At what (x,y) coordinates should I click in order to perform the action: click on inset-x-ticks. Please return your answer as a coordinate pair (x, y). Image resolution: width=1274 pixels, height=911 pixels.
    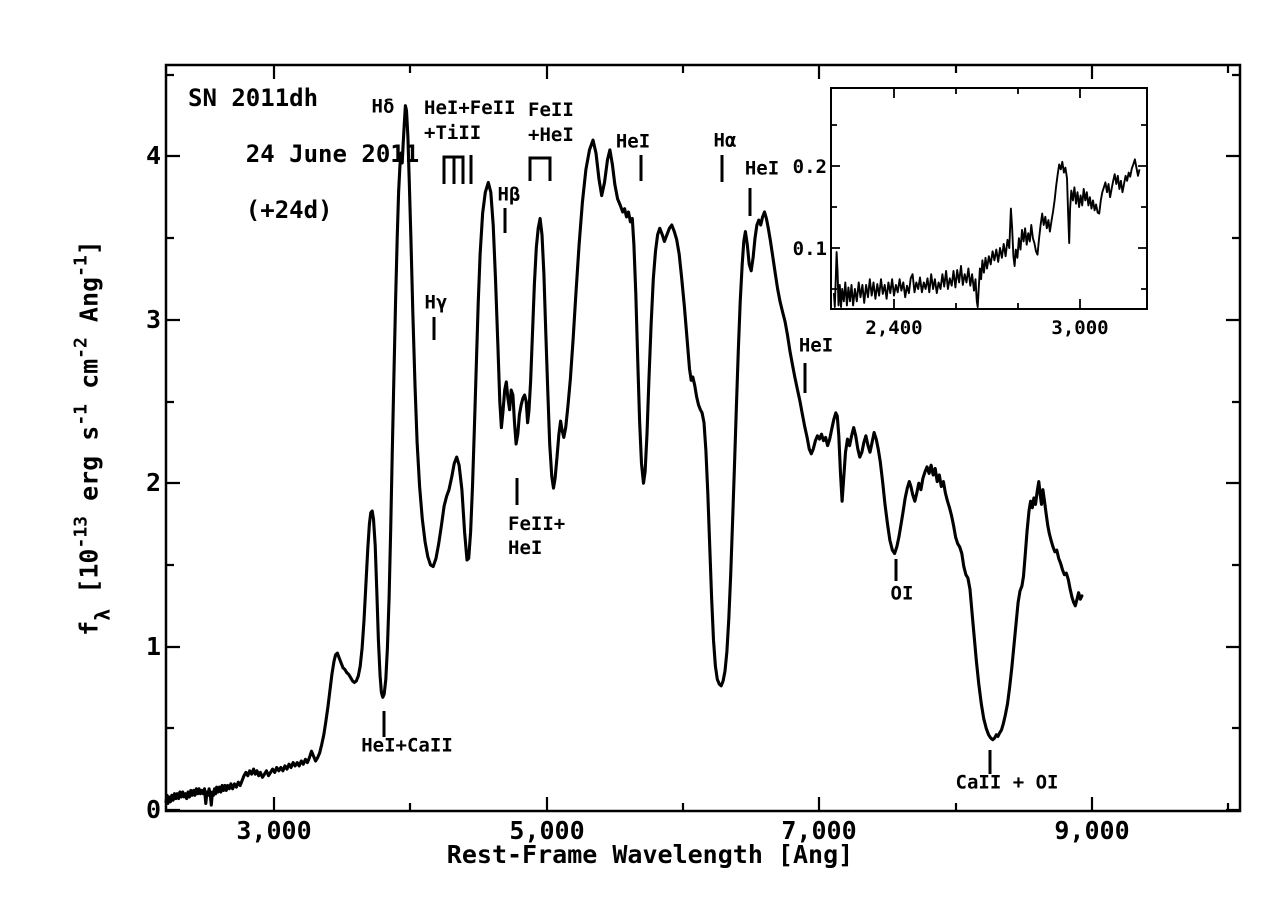
    Looking at the image, I should click on (987, 198).